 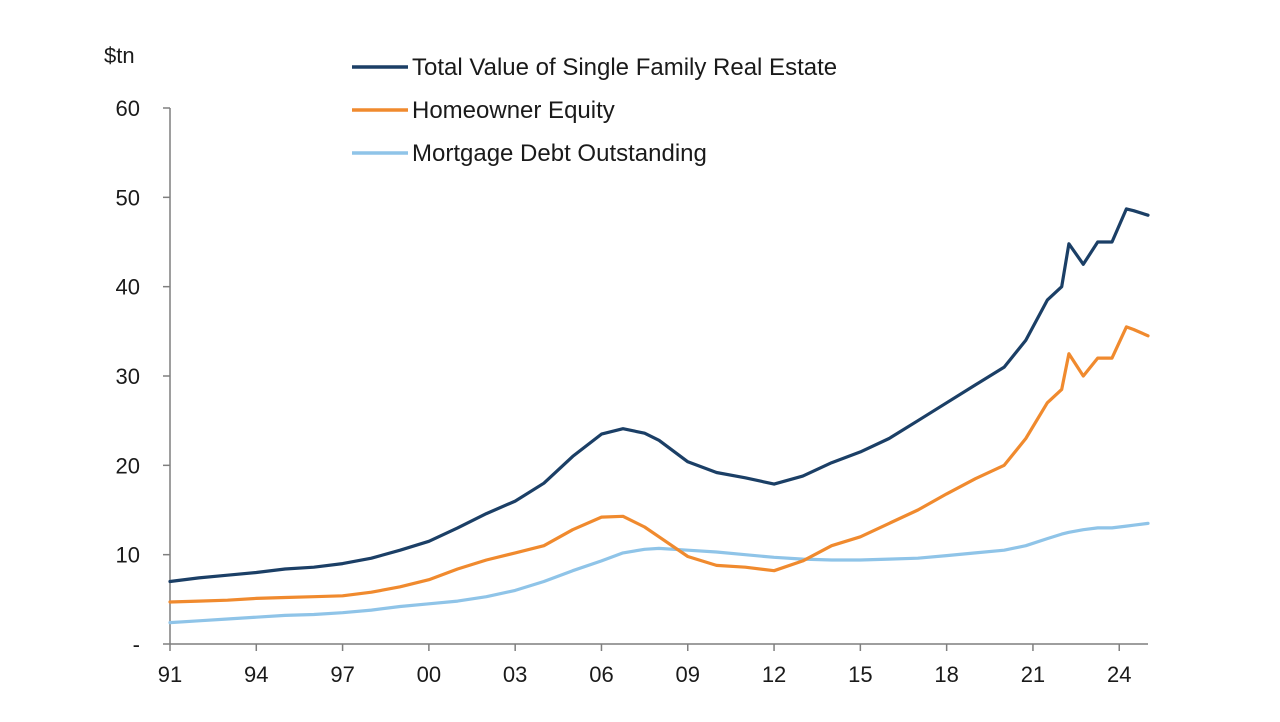 What do you see at coordinates (624, 67) in the screenshot?
I see `legend-label-1: Total Value of Single Family Real Estate` at bounding box center [624, 67].